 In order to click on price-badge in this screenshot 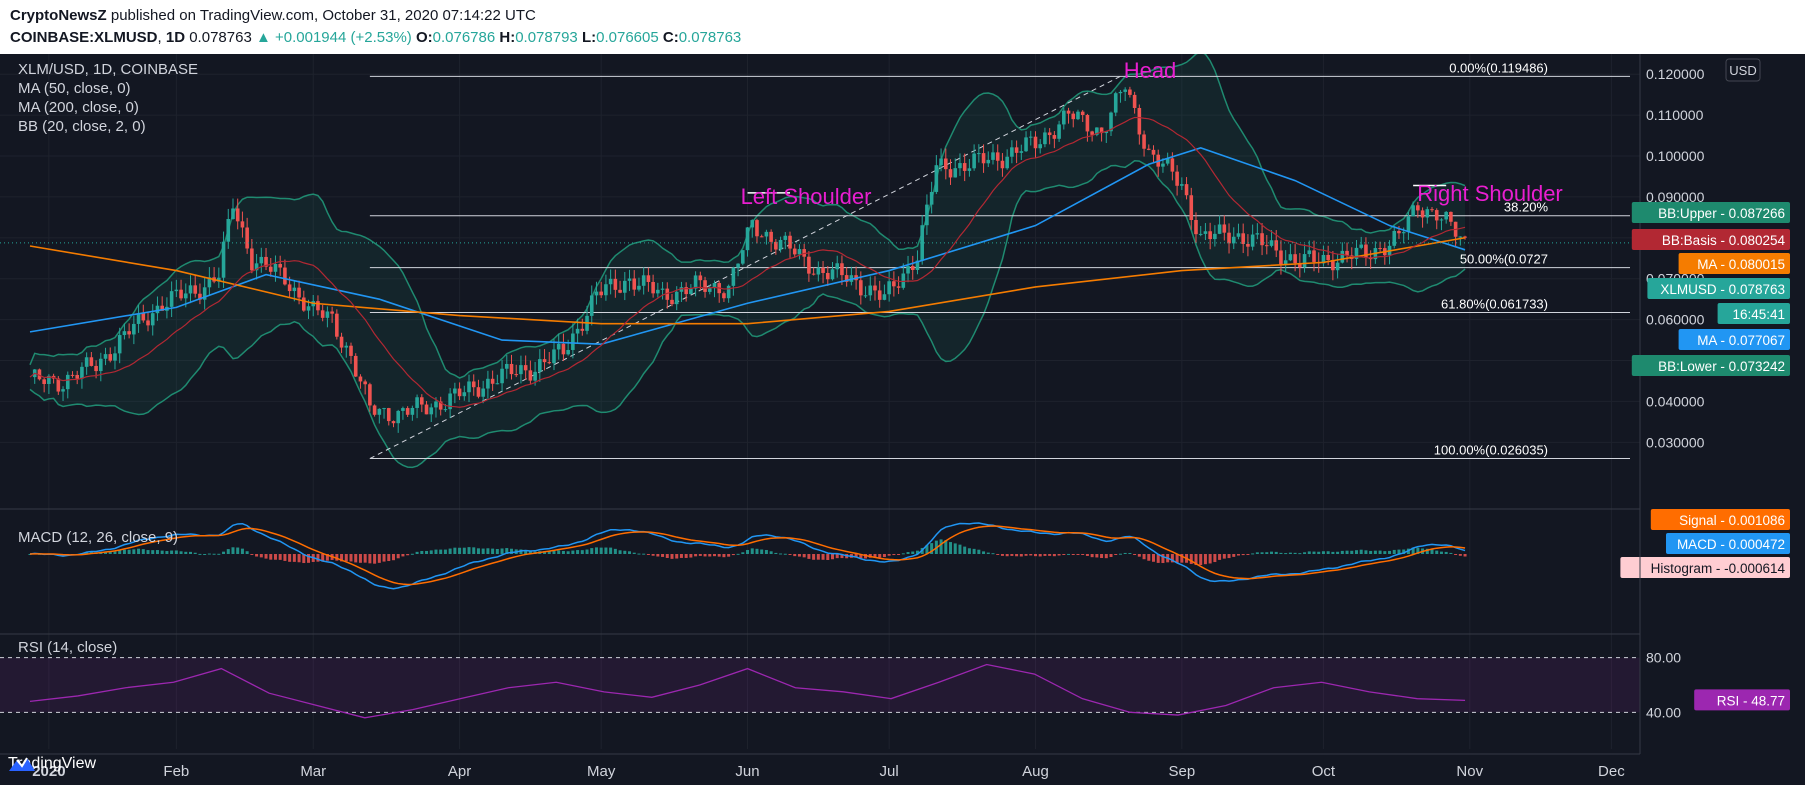, I will do `click(1734, 339)`.